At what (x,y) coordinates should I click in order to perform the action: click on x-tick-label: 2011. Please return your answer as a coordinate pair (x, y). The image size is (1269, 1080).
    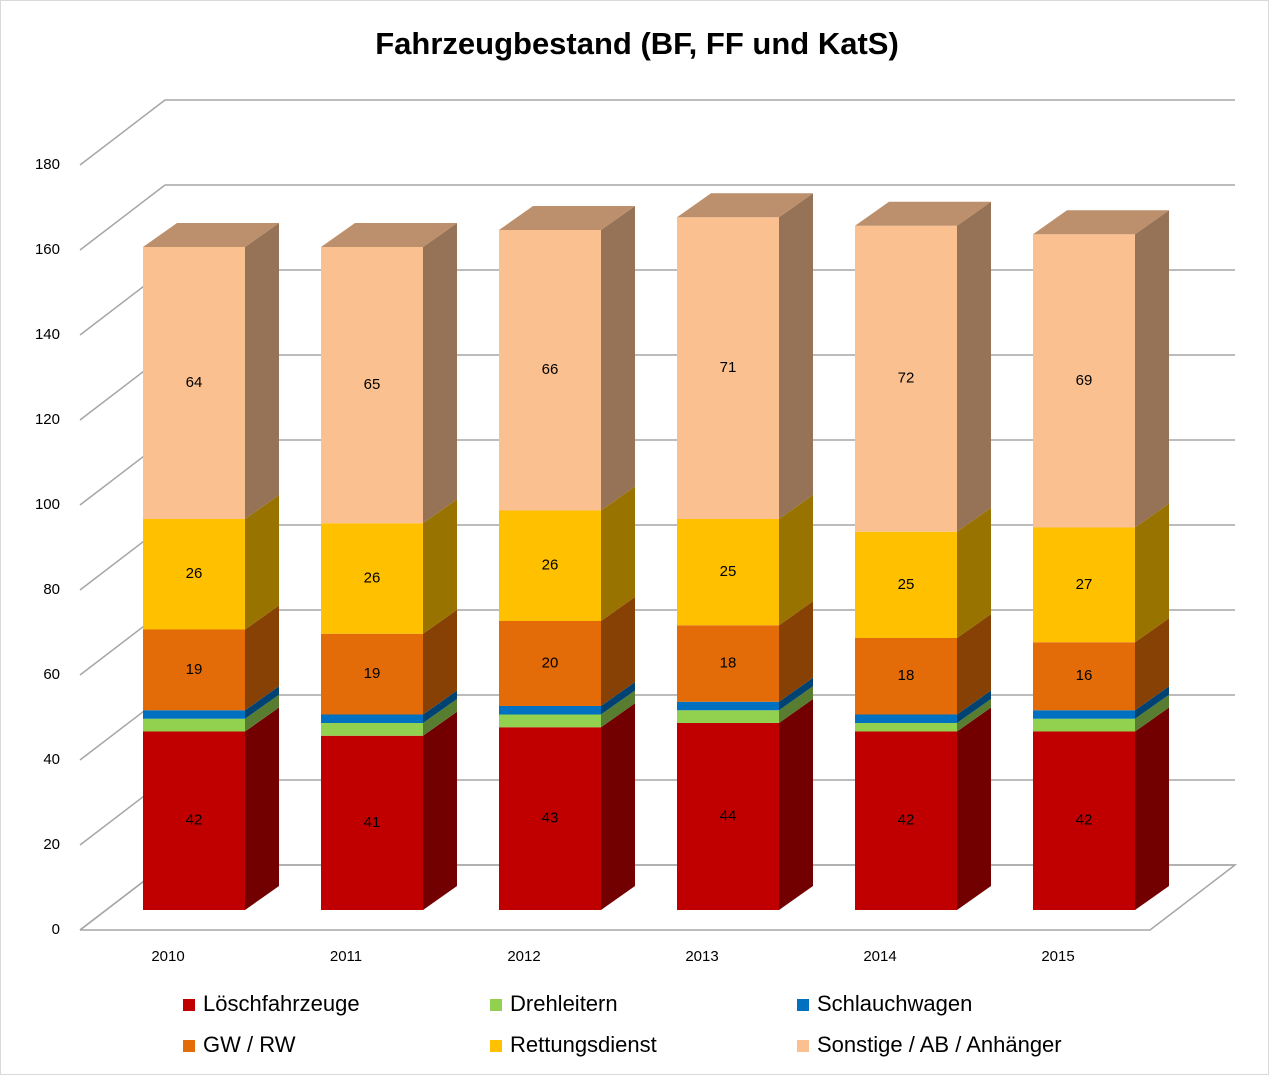
    Looking at the image, I should click on (346, 956).